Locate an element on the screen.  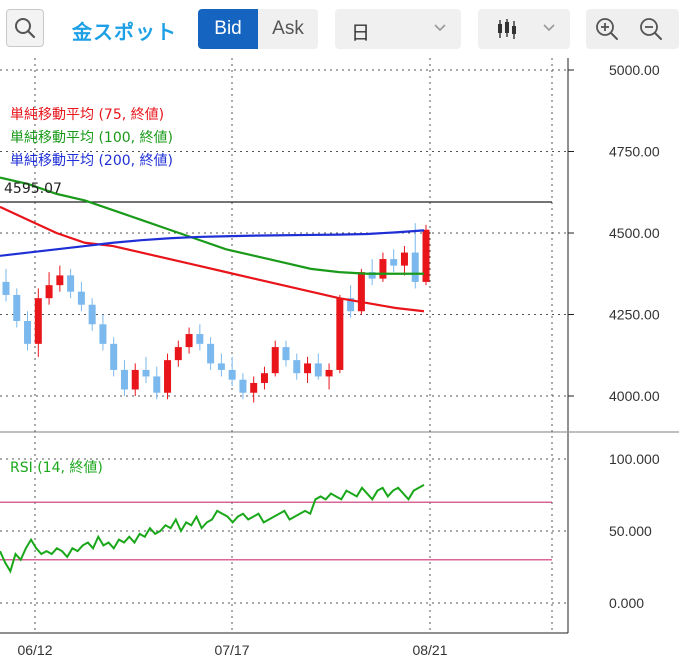
toolbar: 金スポット Bid Ask 日 is located at coordinates (339, 29).